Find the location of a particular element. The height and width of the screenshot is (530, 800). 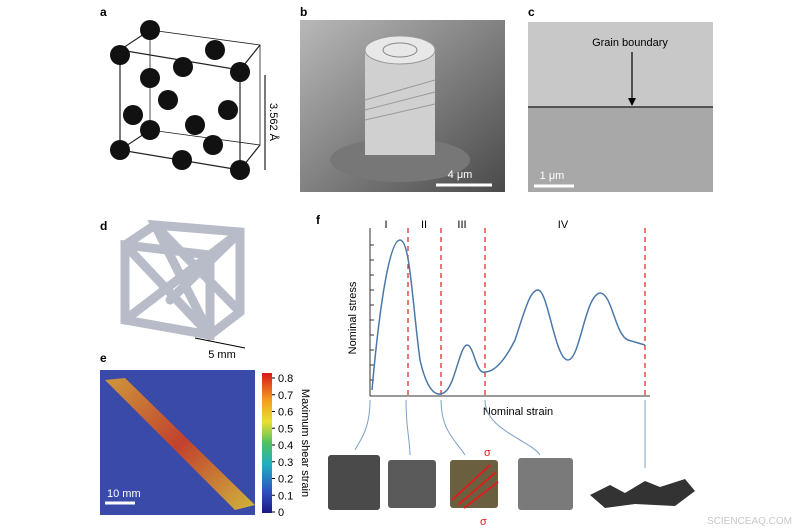

colorbar-tick-label: 0 is located at coordinates (281, 513).